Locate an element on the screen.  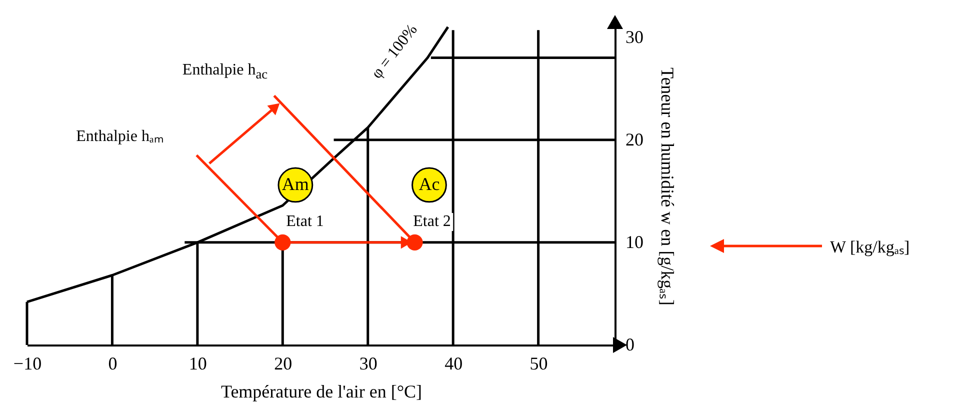
x-tick-label: 30 is located at coordinates (368, 364).